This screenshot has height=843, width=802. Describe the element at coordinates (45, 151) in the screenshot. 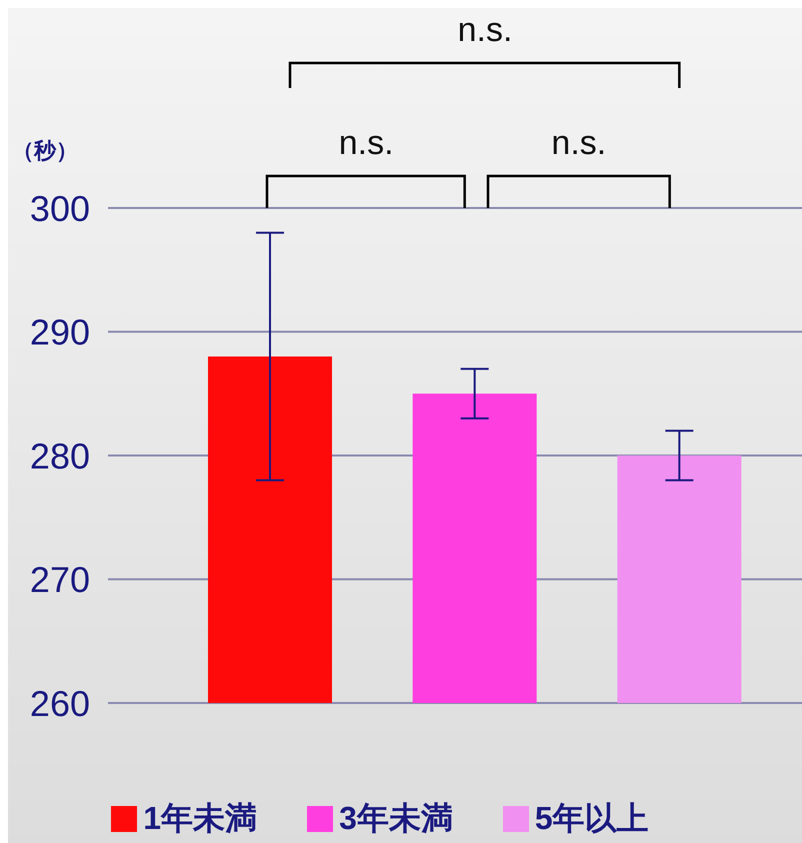

I see `y-axis-title: （秒）` at that location.